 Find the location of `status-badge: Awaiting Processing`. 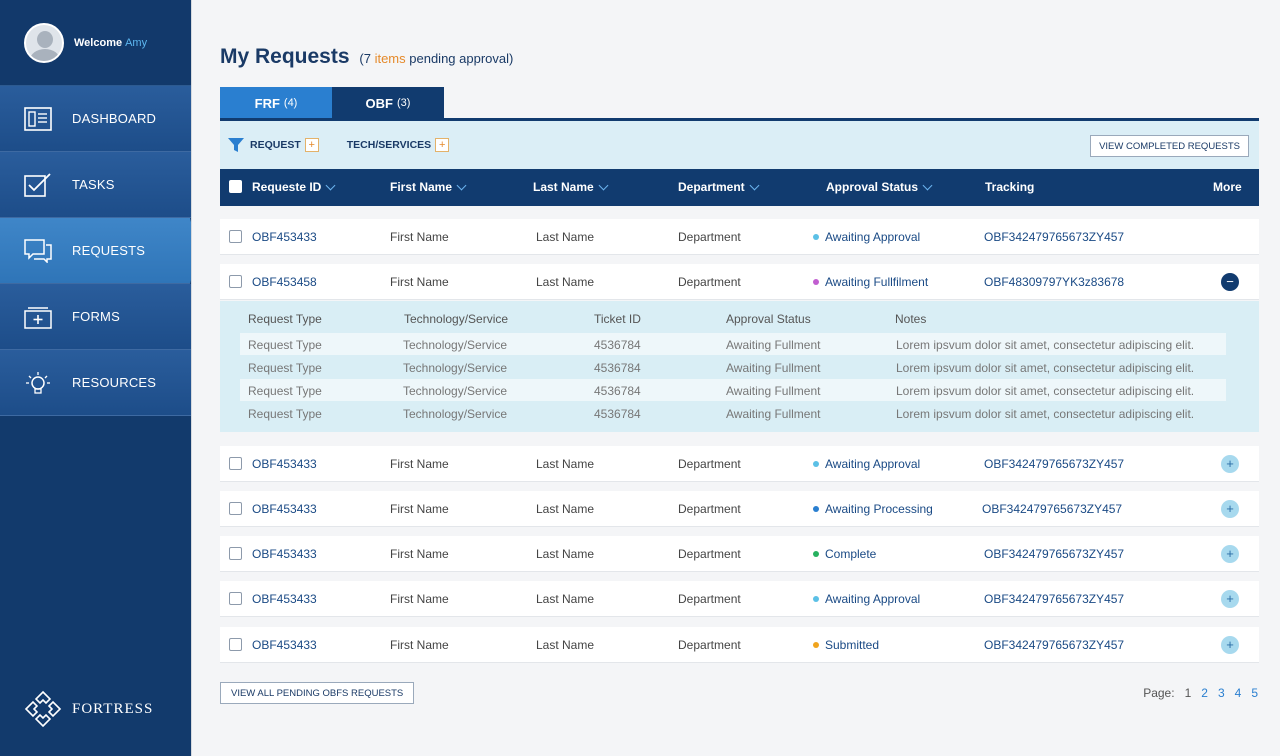

status-badge: Awaiting Processing is located at coordinates (873, 509).